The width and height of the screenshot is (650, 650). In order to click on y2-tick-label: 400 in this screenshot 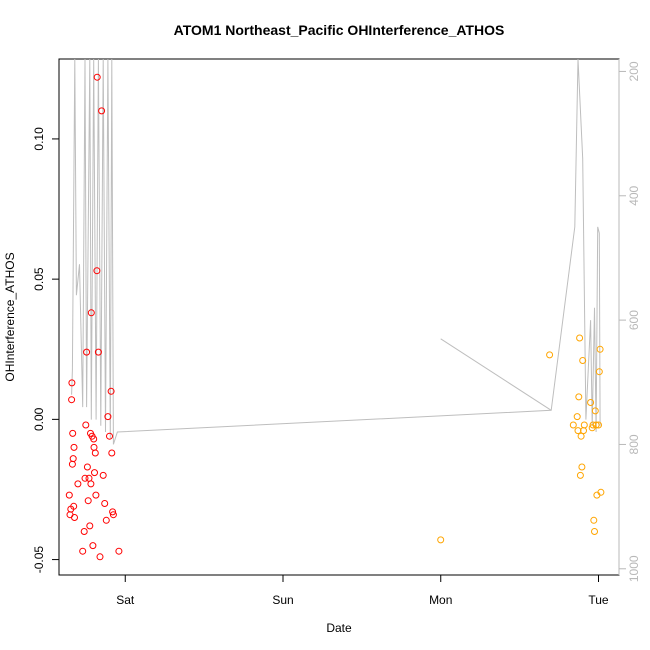, I will do `click(634, 195)`.